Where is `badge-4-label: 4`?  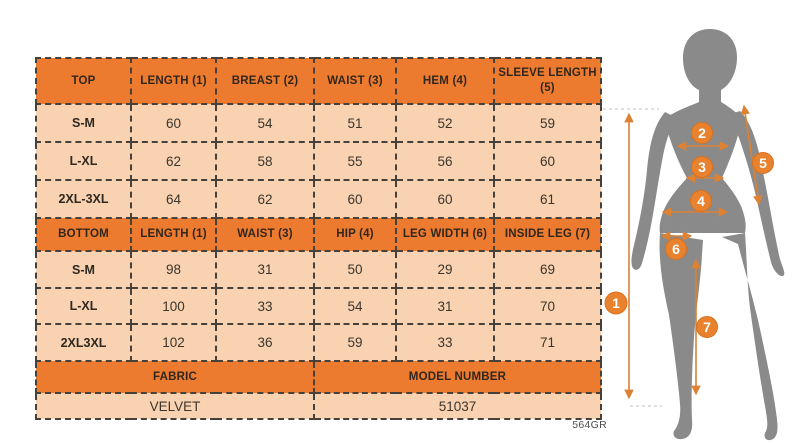
badge-4-label: 4 is located at coordinates (701, 201).